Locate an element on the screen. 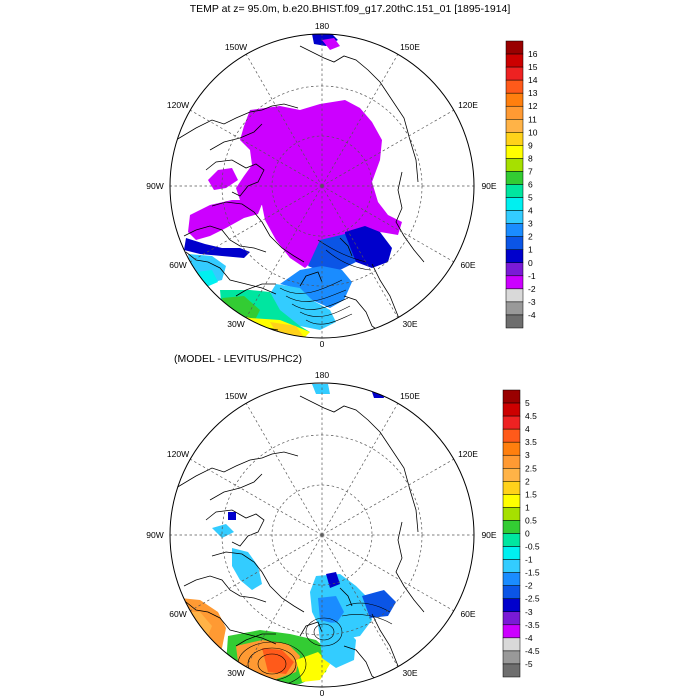  field-canada-cyan2 is located at coordinates (223, 531).